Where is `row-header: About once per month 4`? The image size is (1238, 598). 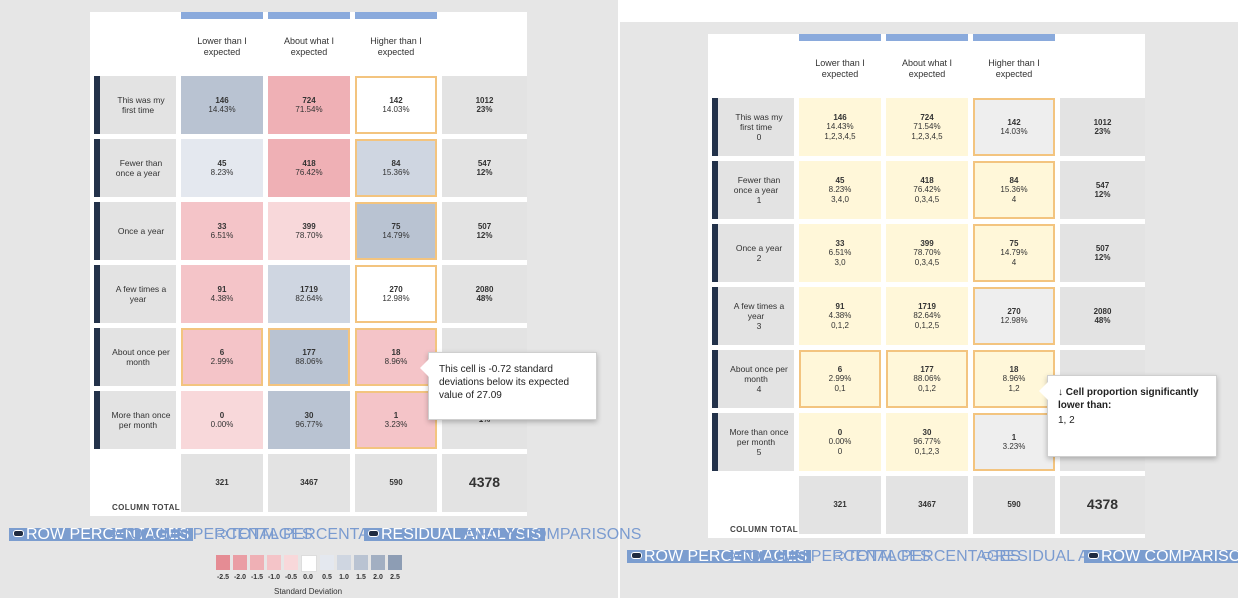
row-header: About once per month 4 is located at coordinates (753, 379).